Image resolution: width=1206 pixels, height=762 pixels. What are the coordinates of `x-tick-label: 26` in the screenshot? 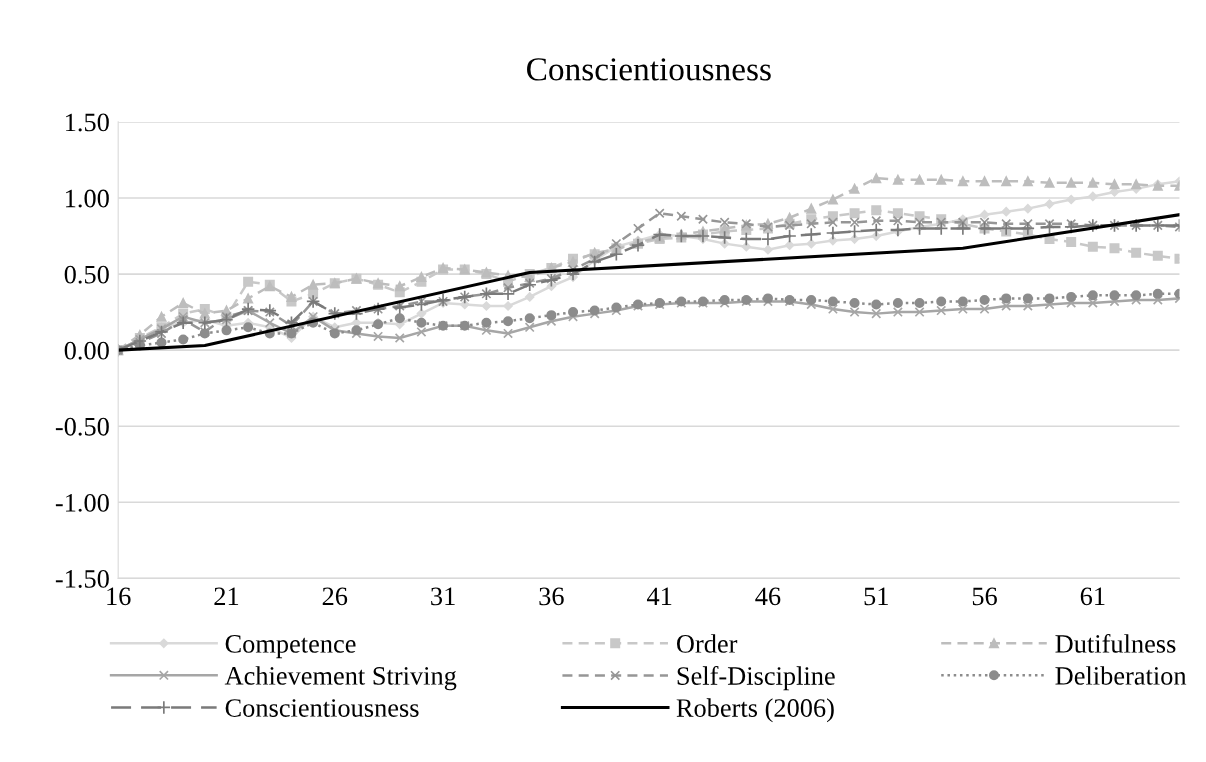 It's located at (335, 596).